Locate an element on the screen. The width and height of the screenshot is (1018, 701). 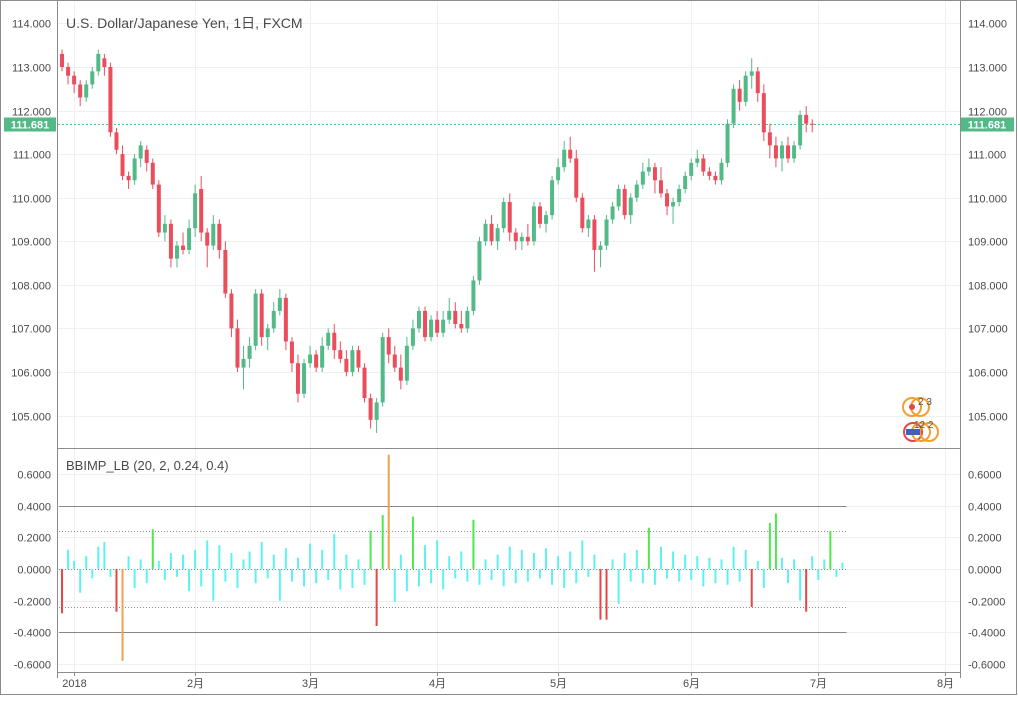
event-badge-top: 2 3 is located at coordinates (917, 407).